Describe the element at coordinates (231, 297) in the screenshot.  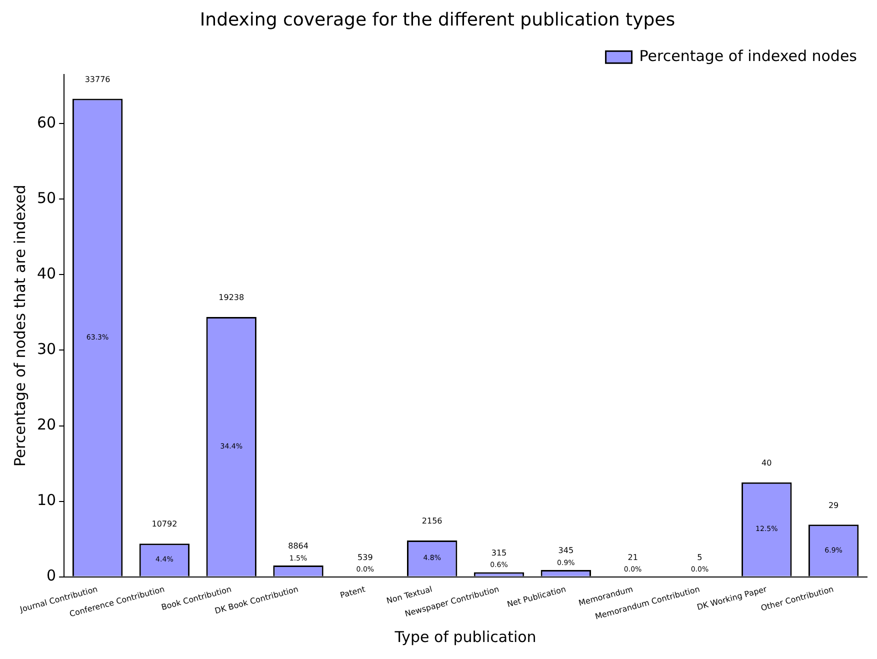
I see `annotation: 19238` at that location.